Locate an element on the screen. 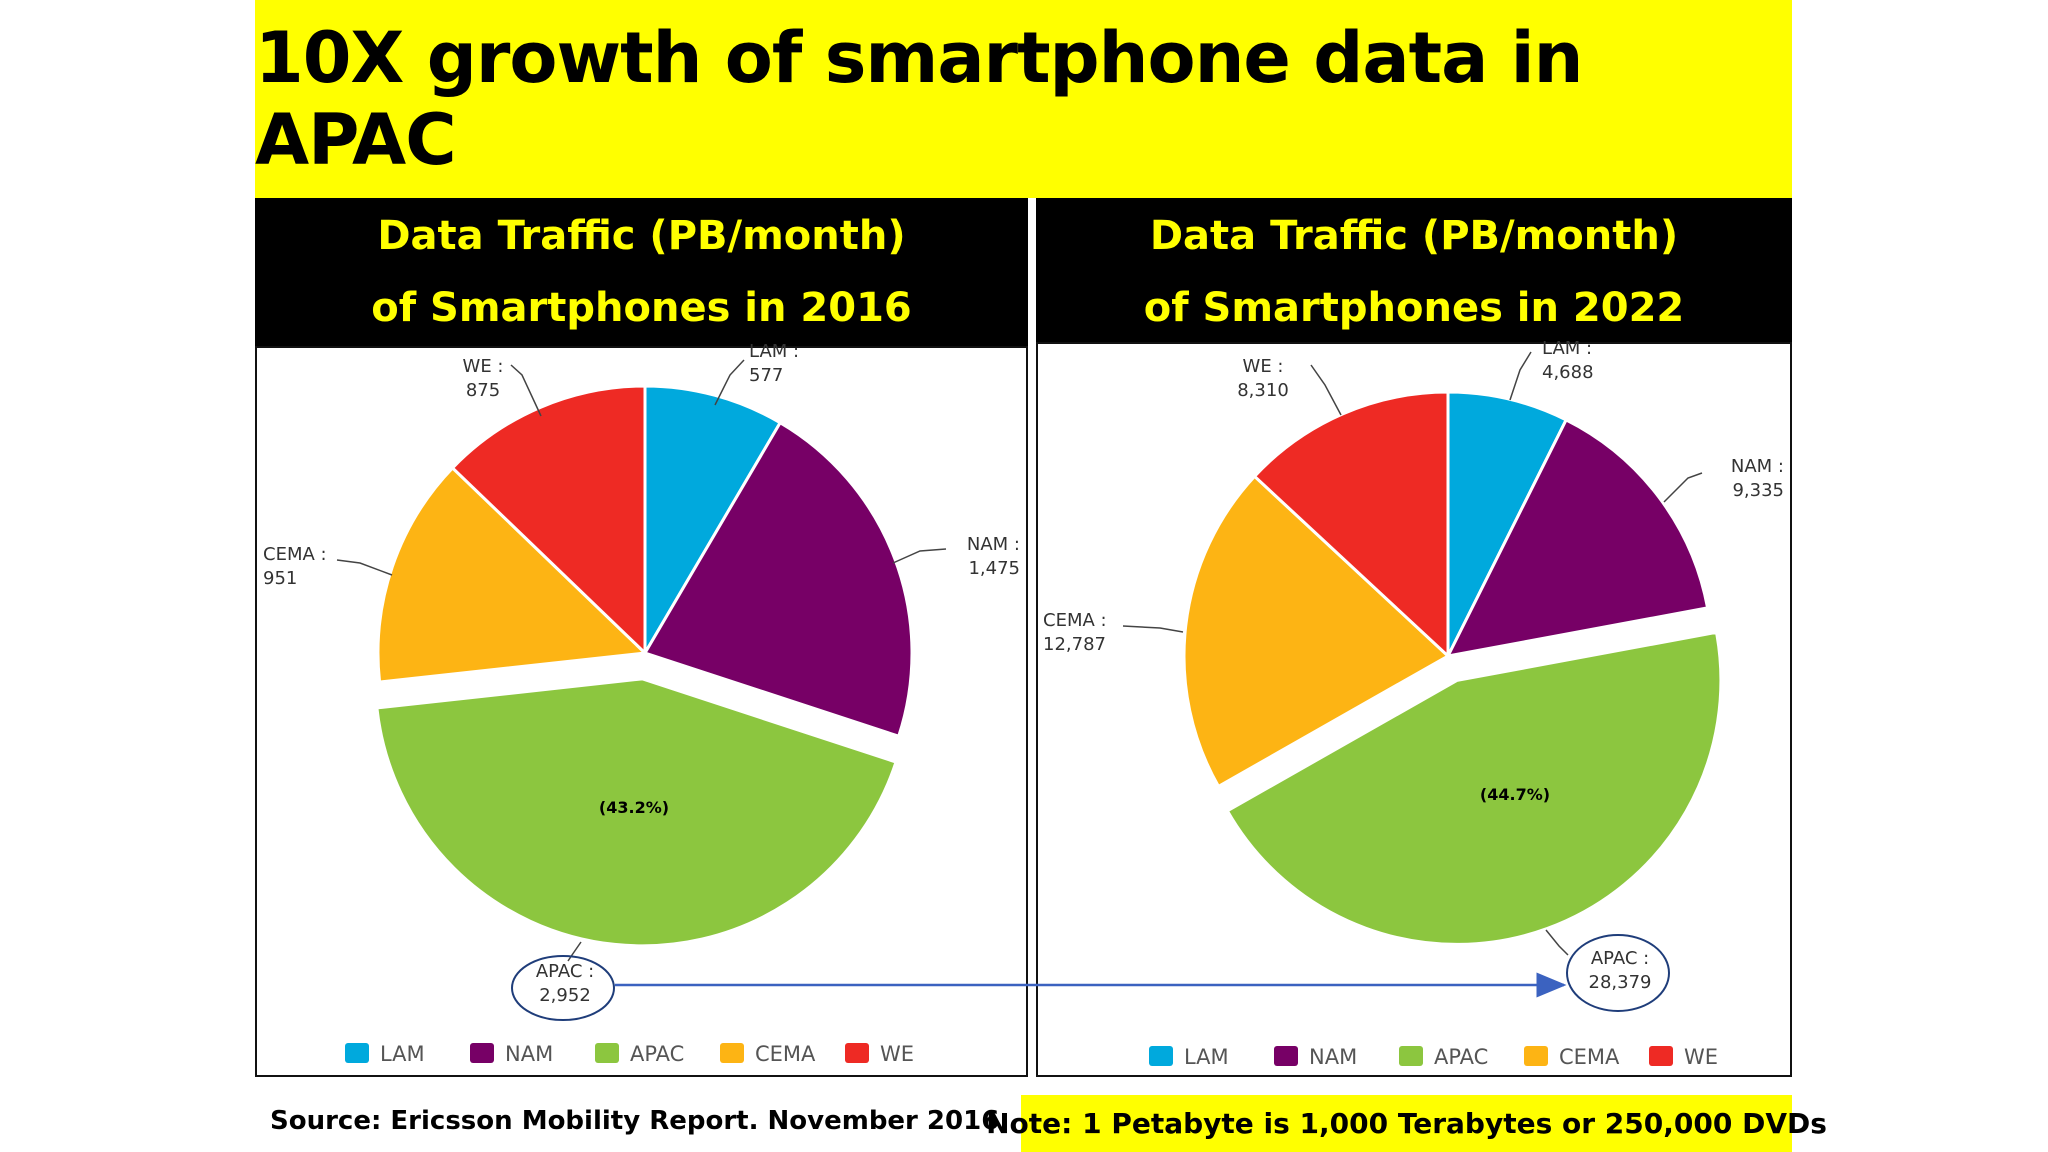 Image resolution: width=2048 pixels, height=1152 pixels. title-banner: 10X growth of smartphone data in APAC is located at coordinates (1023, 99).